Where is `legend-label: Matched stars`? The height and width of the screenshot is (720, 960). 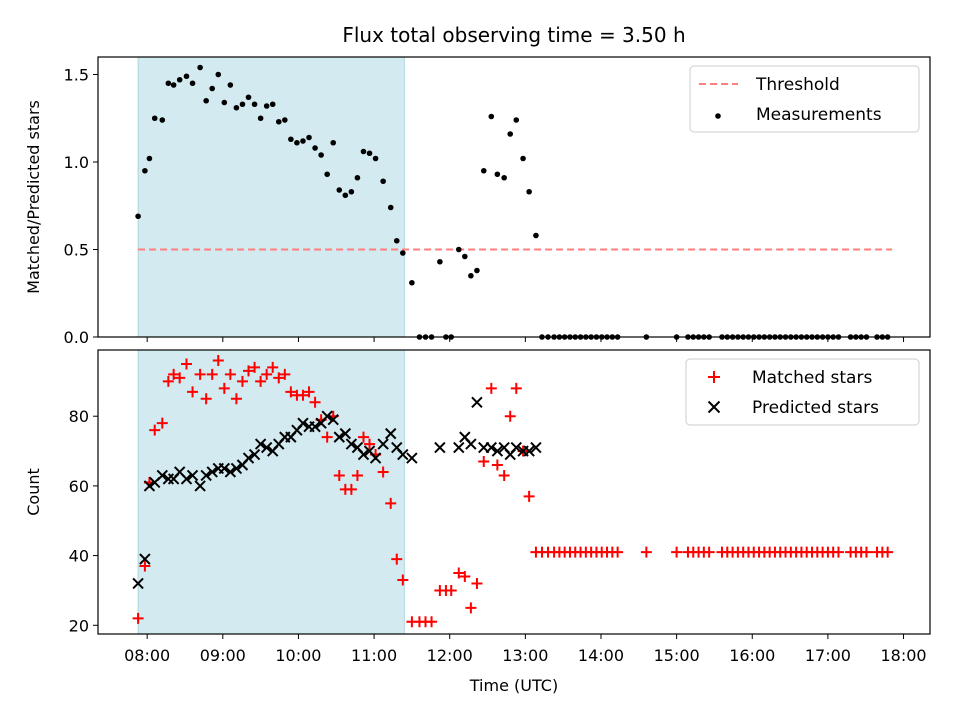
legend-label: Matched stars is located at coordinates (812, 378).